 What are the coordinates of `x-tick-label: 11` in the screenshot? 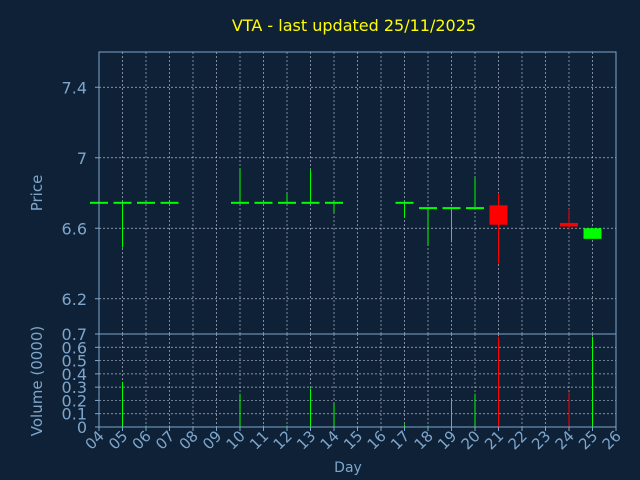 It's located at (259, 440).